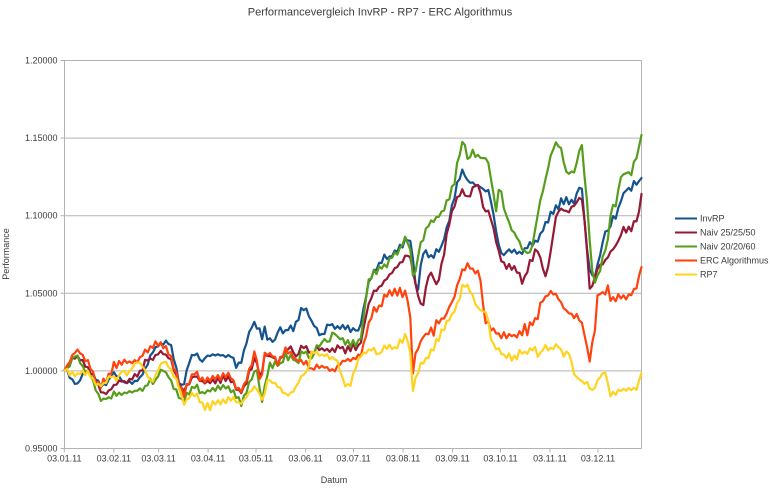  Describe the element at coordinates (114, 459) in the screenshot. I see `svg-text: 03.02.11` at that location.